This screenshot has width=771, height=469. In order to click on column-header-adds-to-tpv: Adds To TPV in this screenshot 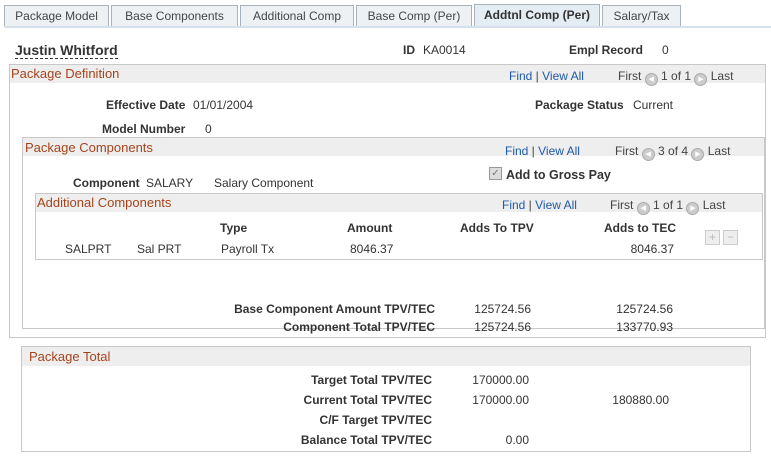, I will do `click(497, 228)`.